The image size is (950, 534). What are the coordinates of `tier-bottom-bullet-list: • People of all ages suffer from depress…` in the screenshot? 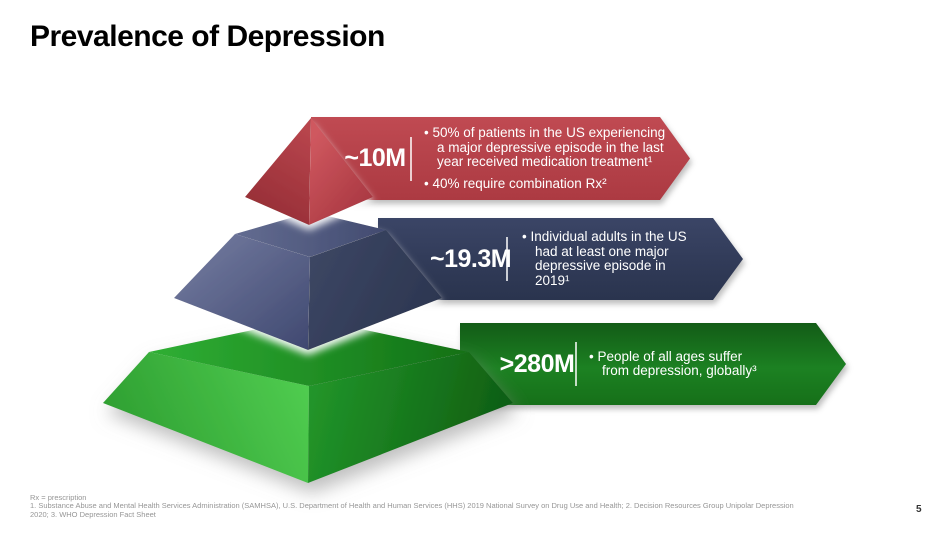 It's located at (687, 364).